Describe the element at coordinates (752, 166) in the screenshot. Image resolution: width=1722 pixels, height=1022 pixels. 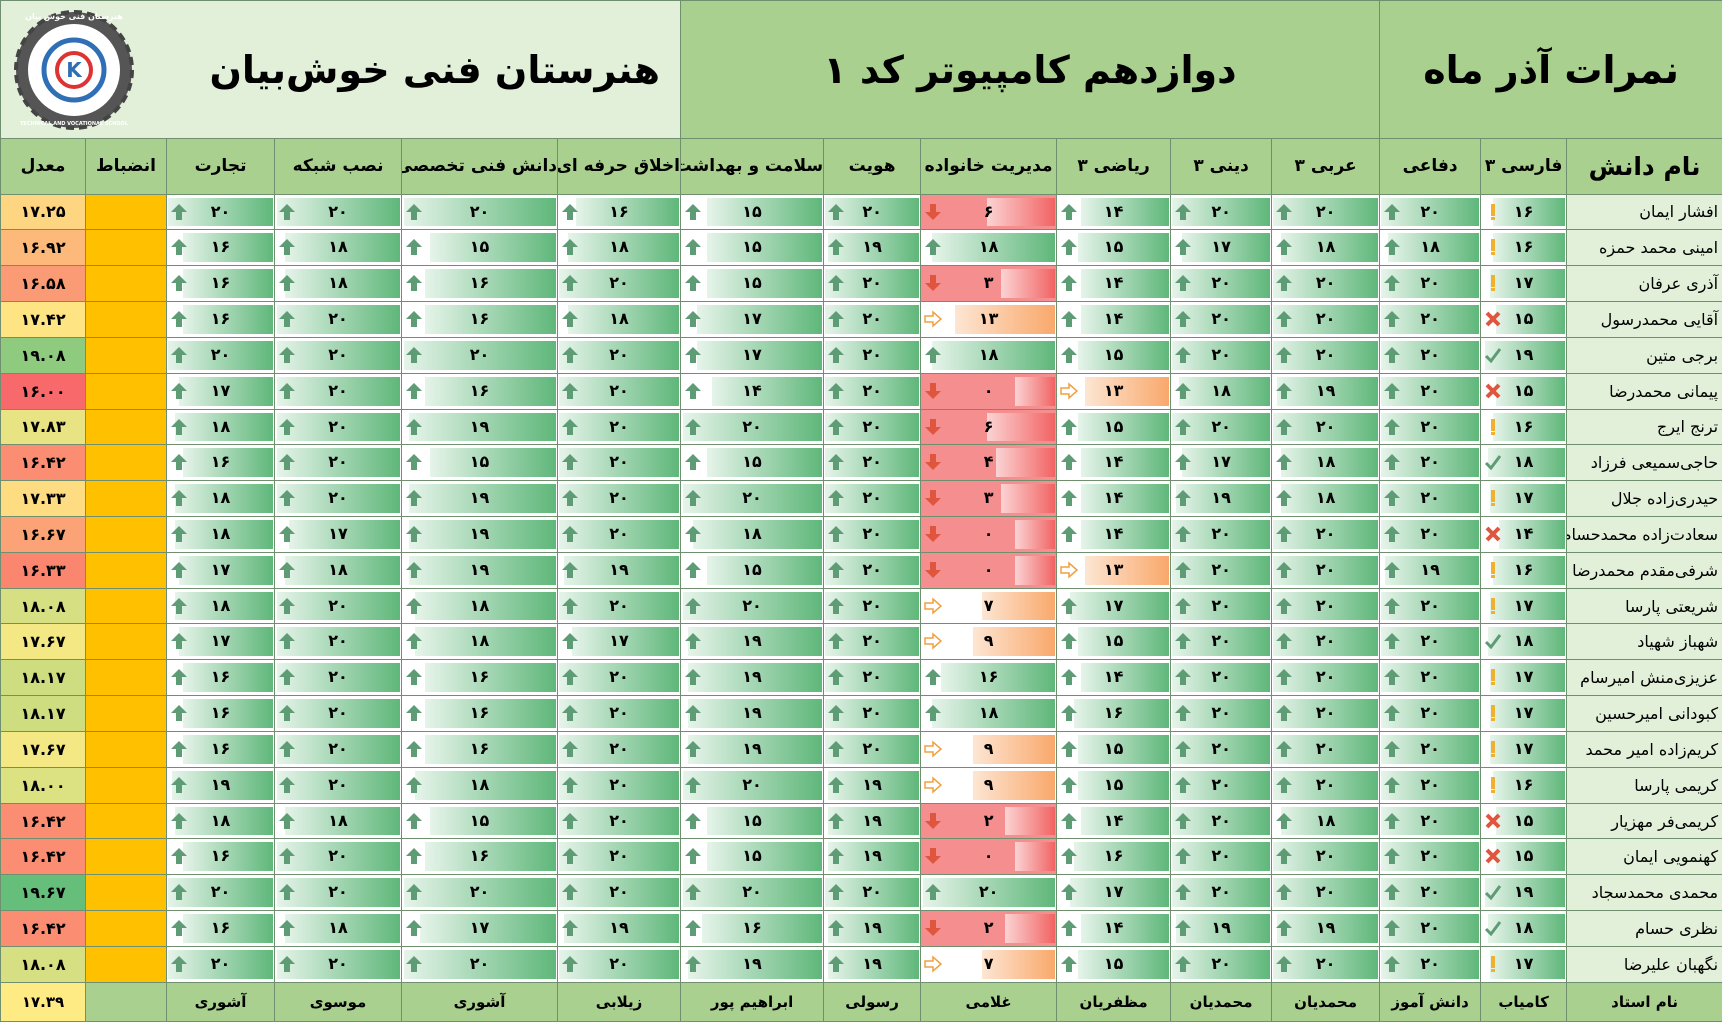
I see `column-header: سلامت و بهداشت` at that location.